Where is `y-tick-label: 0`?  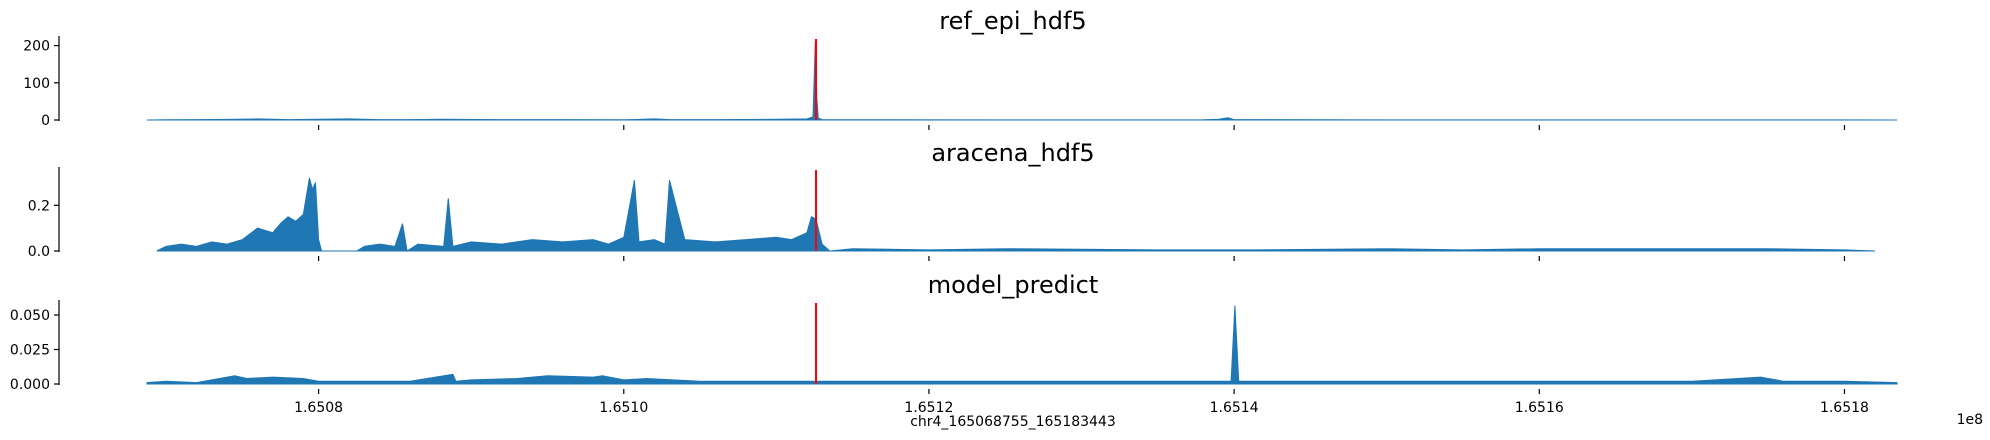
y-tick-label: 0 is located at coordinates (45, 121).